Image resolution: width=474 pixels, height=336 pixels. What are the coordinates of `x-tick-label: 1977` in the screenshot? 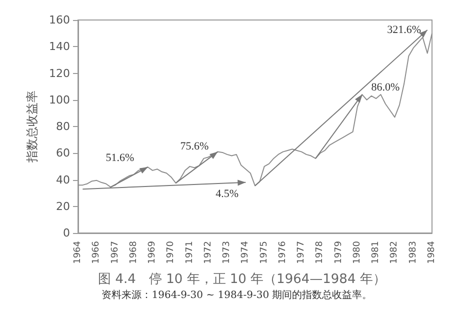 It's located at (301, 252).